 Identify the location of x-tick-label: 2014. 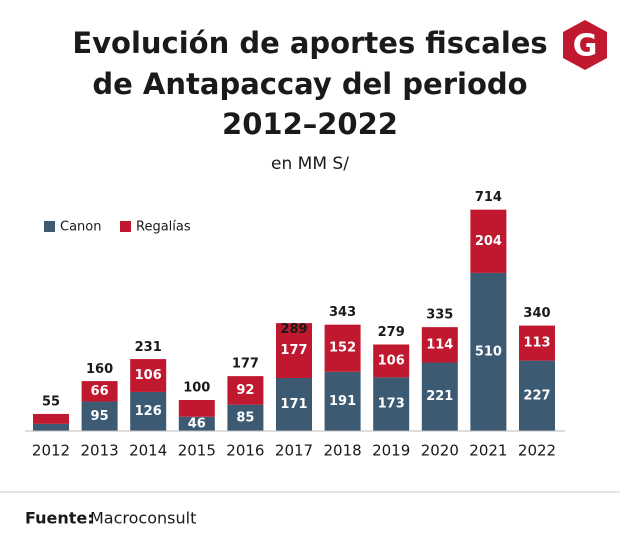
(148, 451).